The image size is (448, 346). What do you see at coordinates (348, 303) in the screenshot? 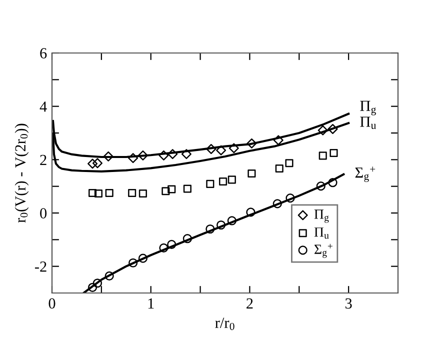
I see `x-tick-label: 3` at bounding box center [348, 303].